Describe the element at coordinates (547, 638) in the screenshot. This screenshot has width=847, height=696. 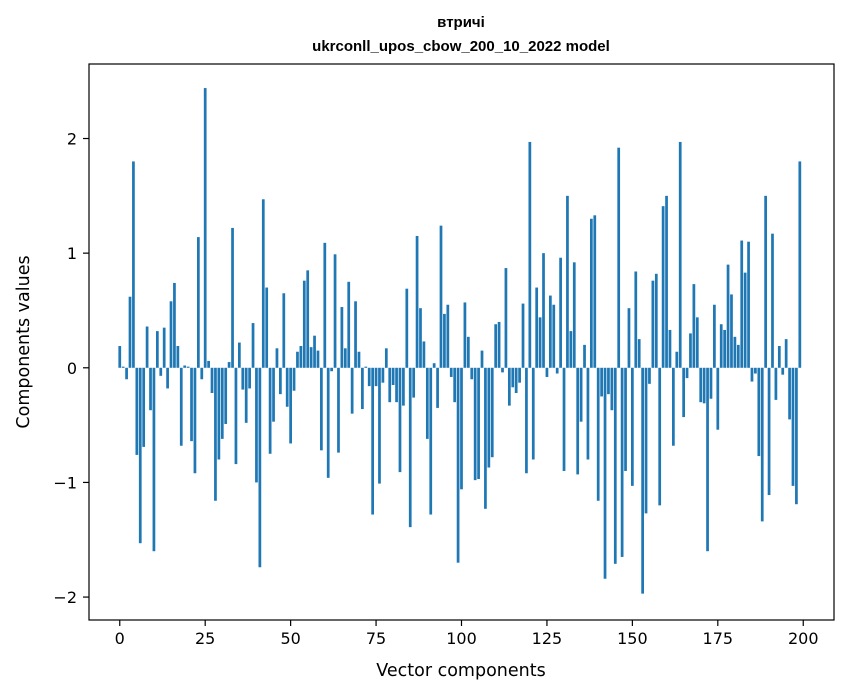
I see `x-tick-label: 125` at that location.